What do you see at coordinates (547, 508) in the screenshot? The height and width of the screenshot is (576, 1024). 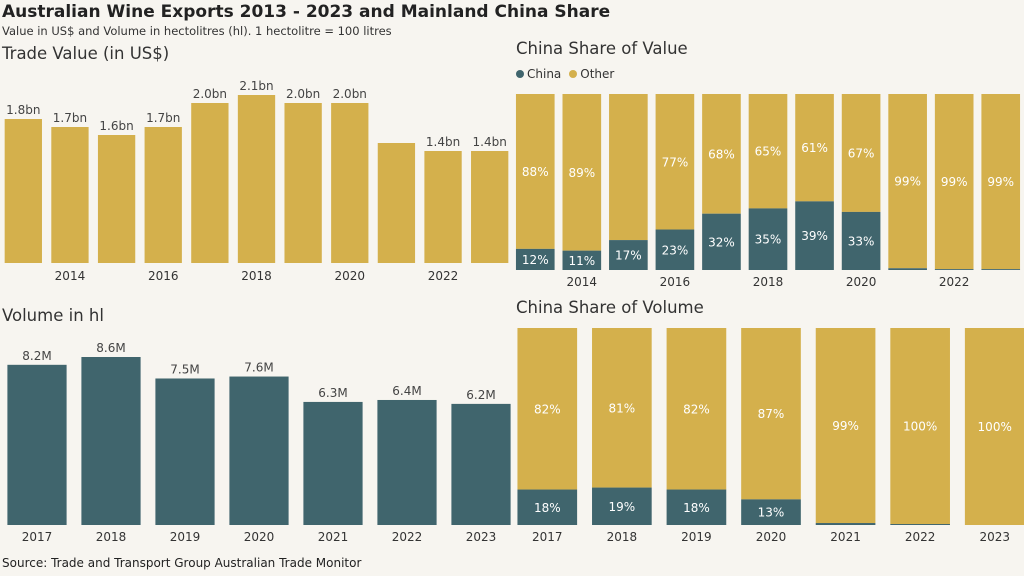 I see `china-share-volume-china-label-2017: 18%` at bounding box center [547, 508].